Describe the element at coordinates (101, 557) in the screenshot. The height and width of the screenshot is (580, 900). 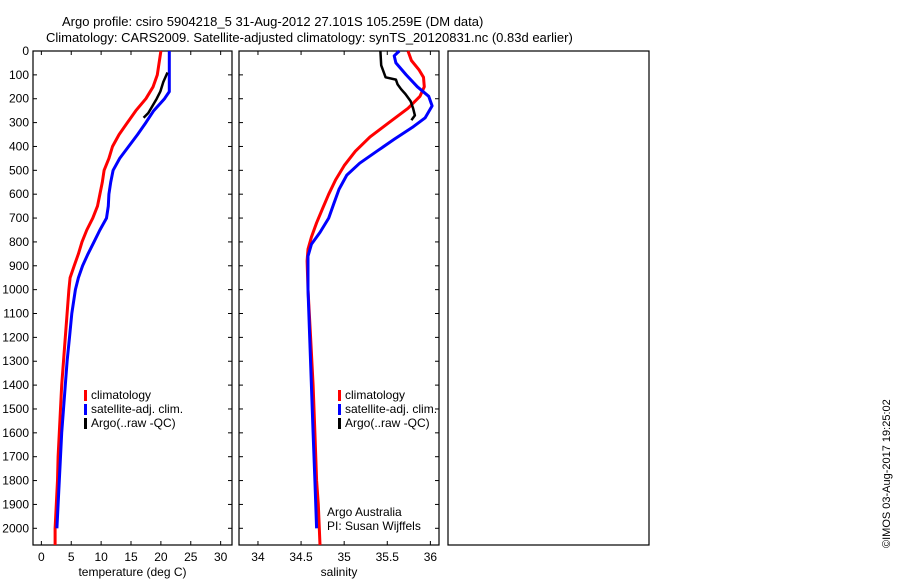
I see `x-tick-label: 10` at that location.